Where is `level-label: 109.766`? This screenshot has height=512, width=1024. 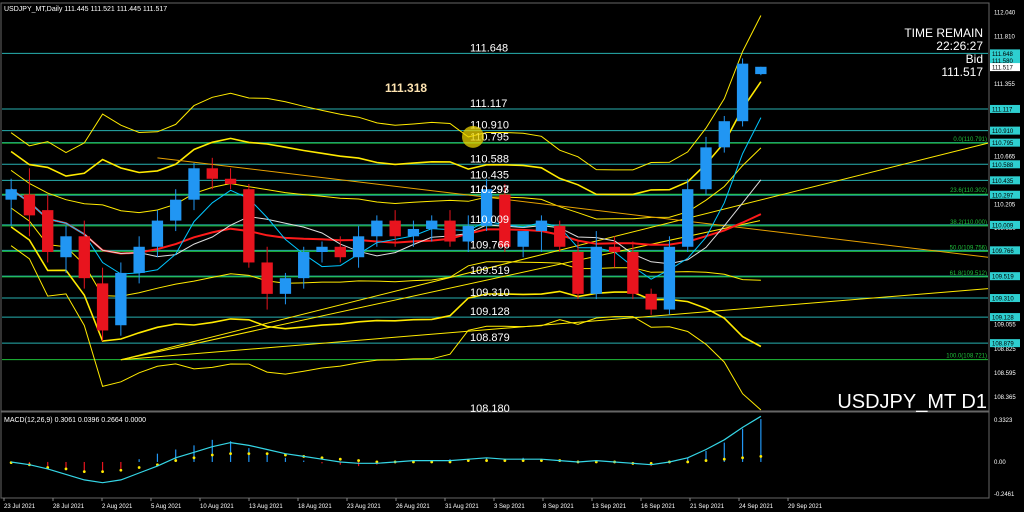 level-label: 109.766 is located at coordinates (490, 245).